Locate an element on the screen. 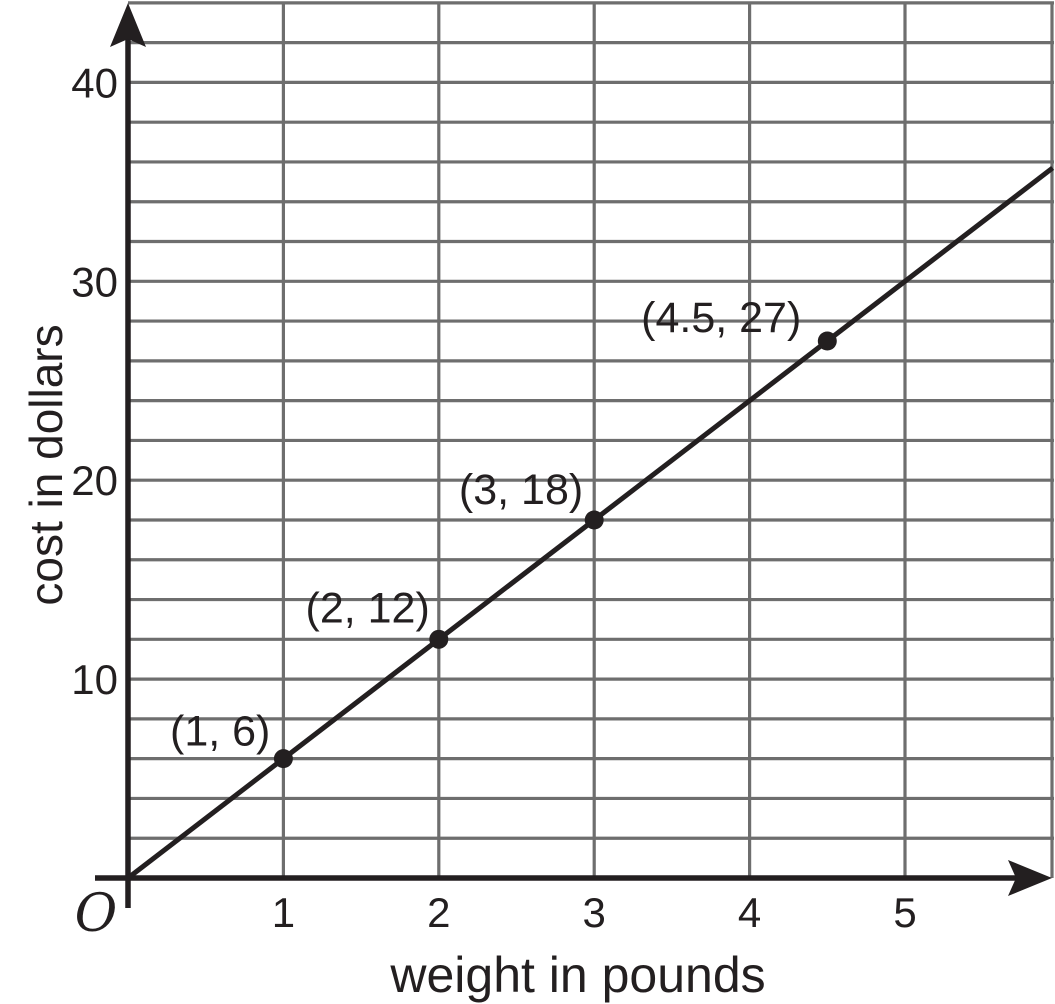 Image resolution: width=1055 pixels, height=1004 pixels. x-axis-title: weight in pounds is located at coordinates (577, 975).